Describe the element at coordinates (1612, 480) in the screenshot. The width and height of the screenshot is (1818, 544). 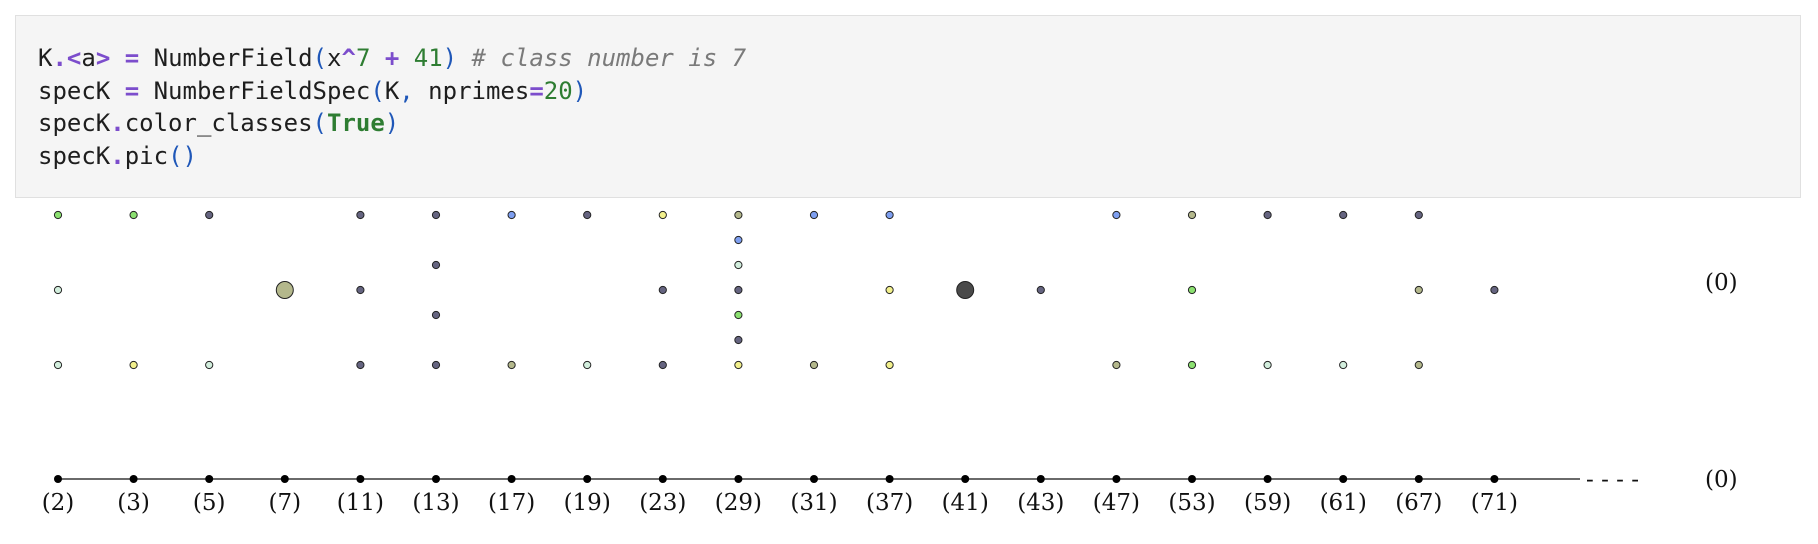
I see `axis-continuation-dashes: - - - -` at that location.